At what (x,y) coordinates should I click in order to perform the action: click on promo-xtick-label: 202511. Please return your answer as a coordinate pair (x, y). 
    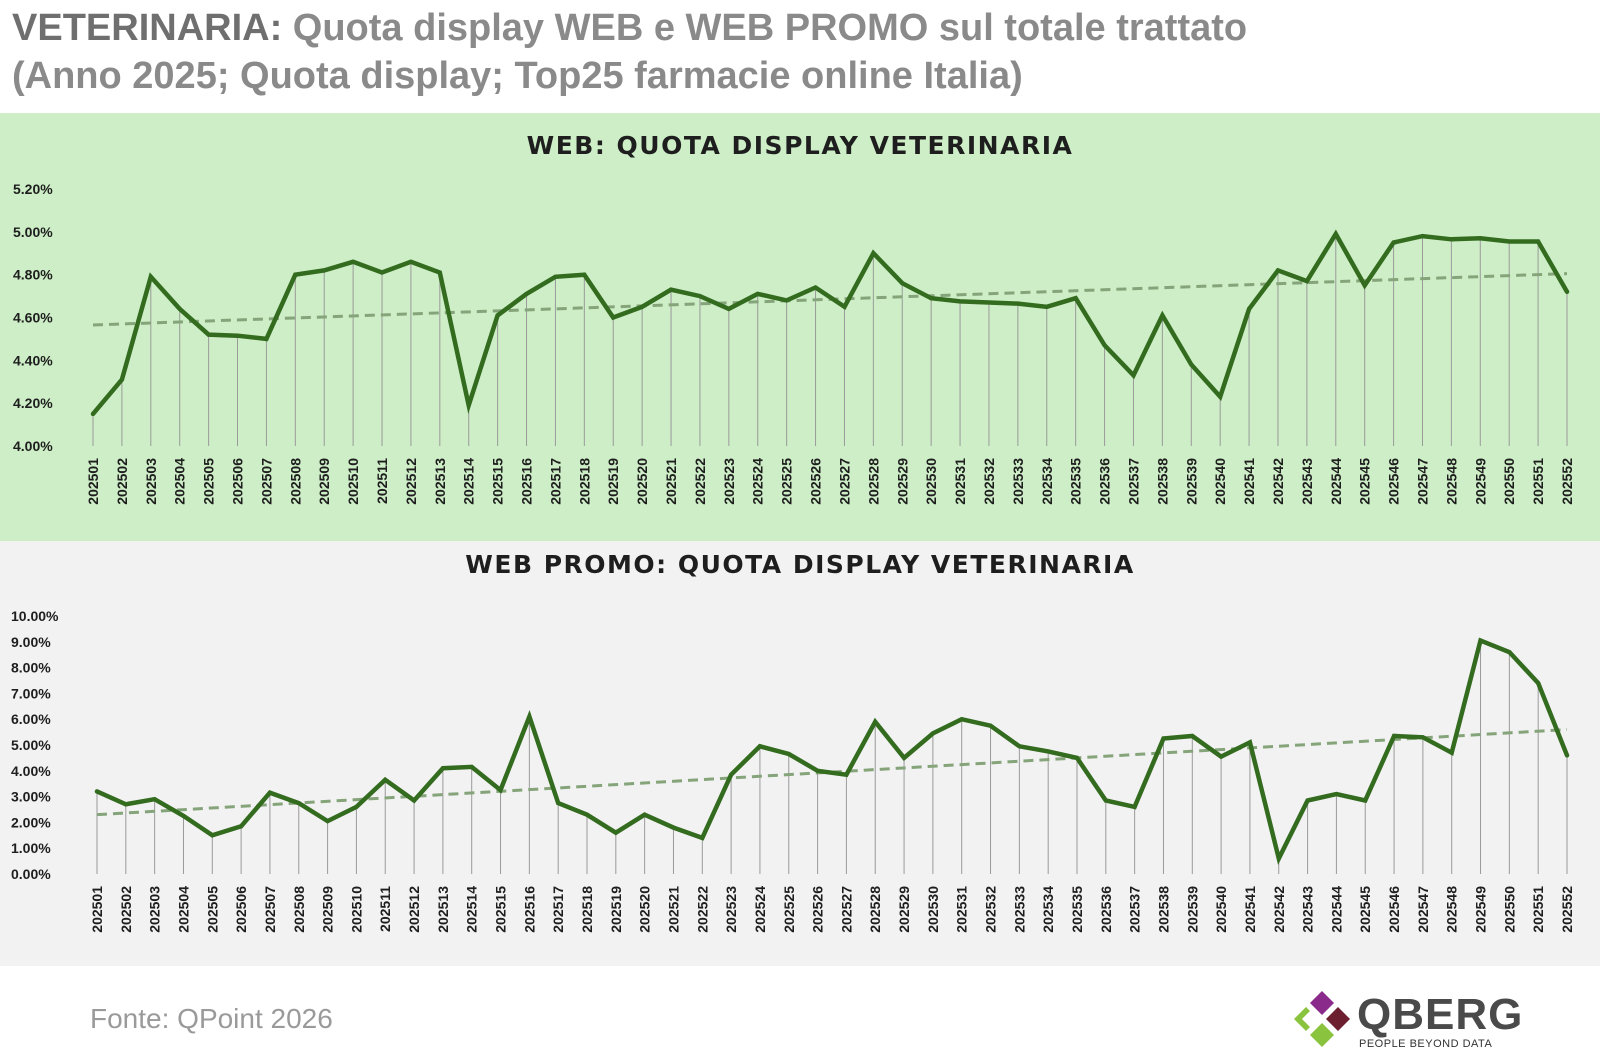
    Looking at the image, I should click on (385, 909).